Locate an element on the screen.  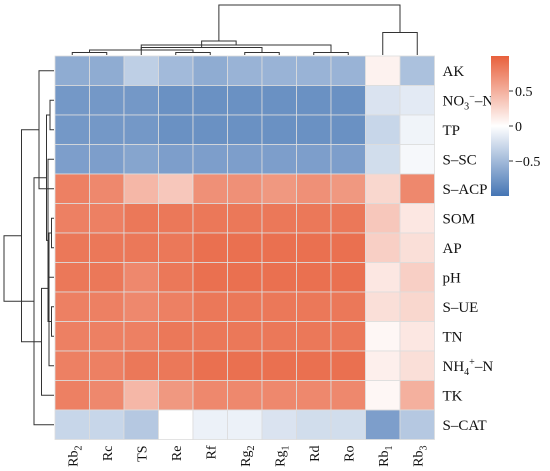
row-label: S–ACP is located at coordinates (465, 190).